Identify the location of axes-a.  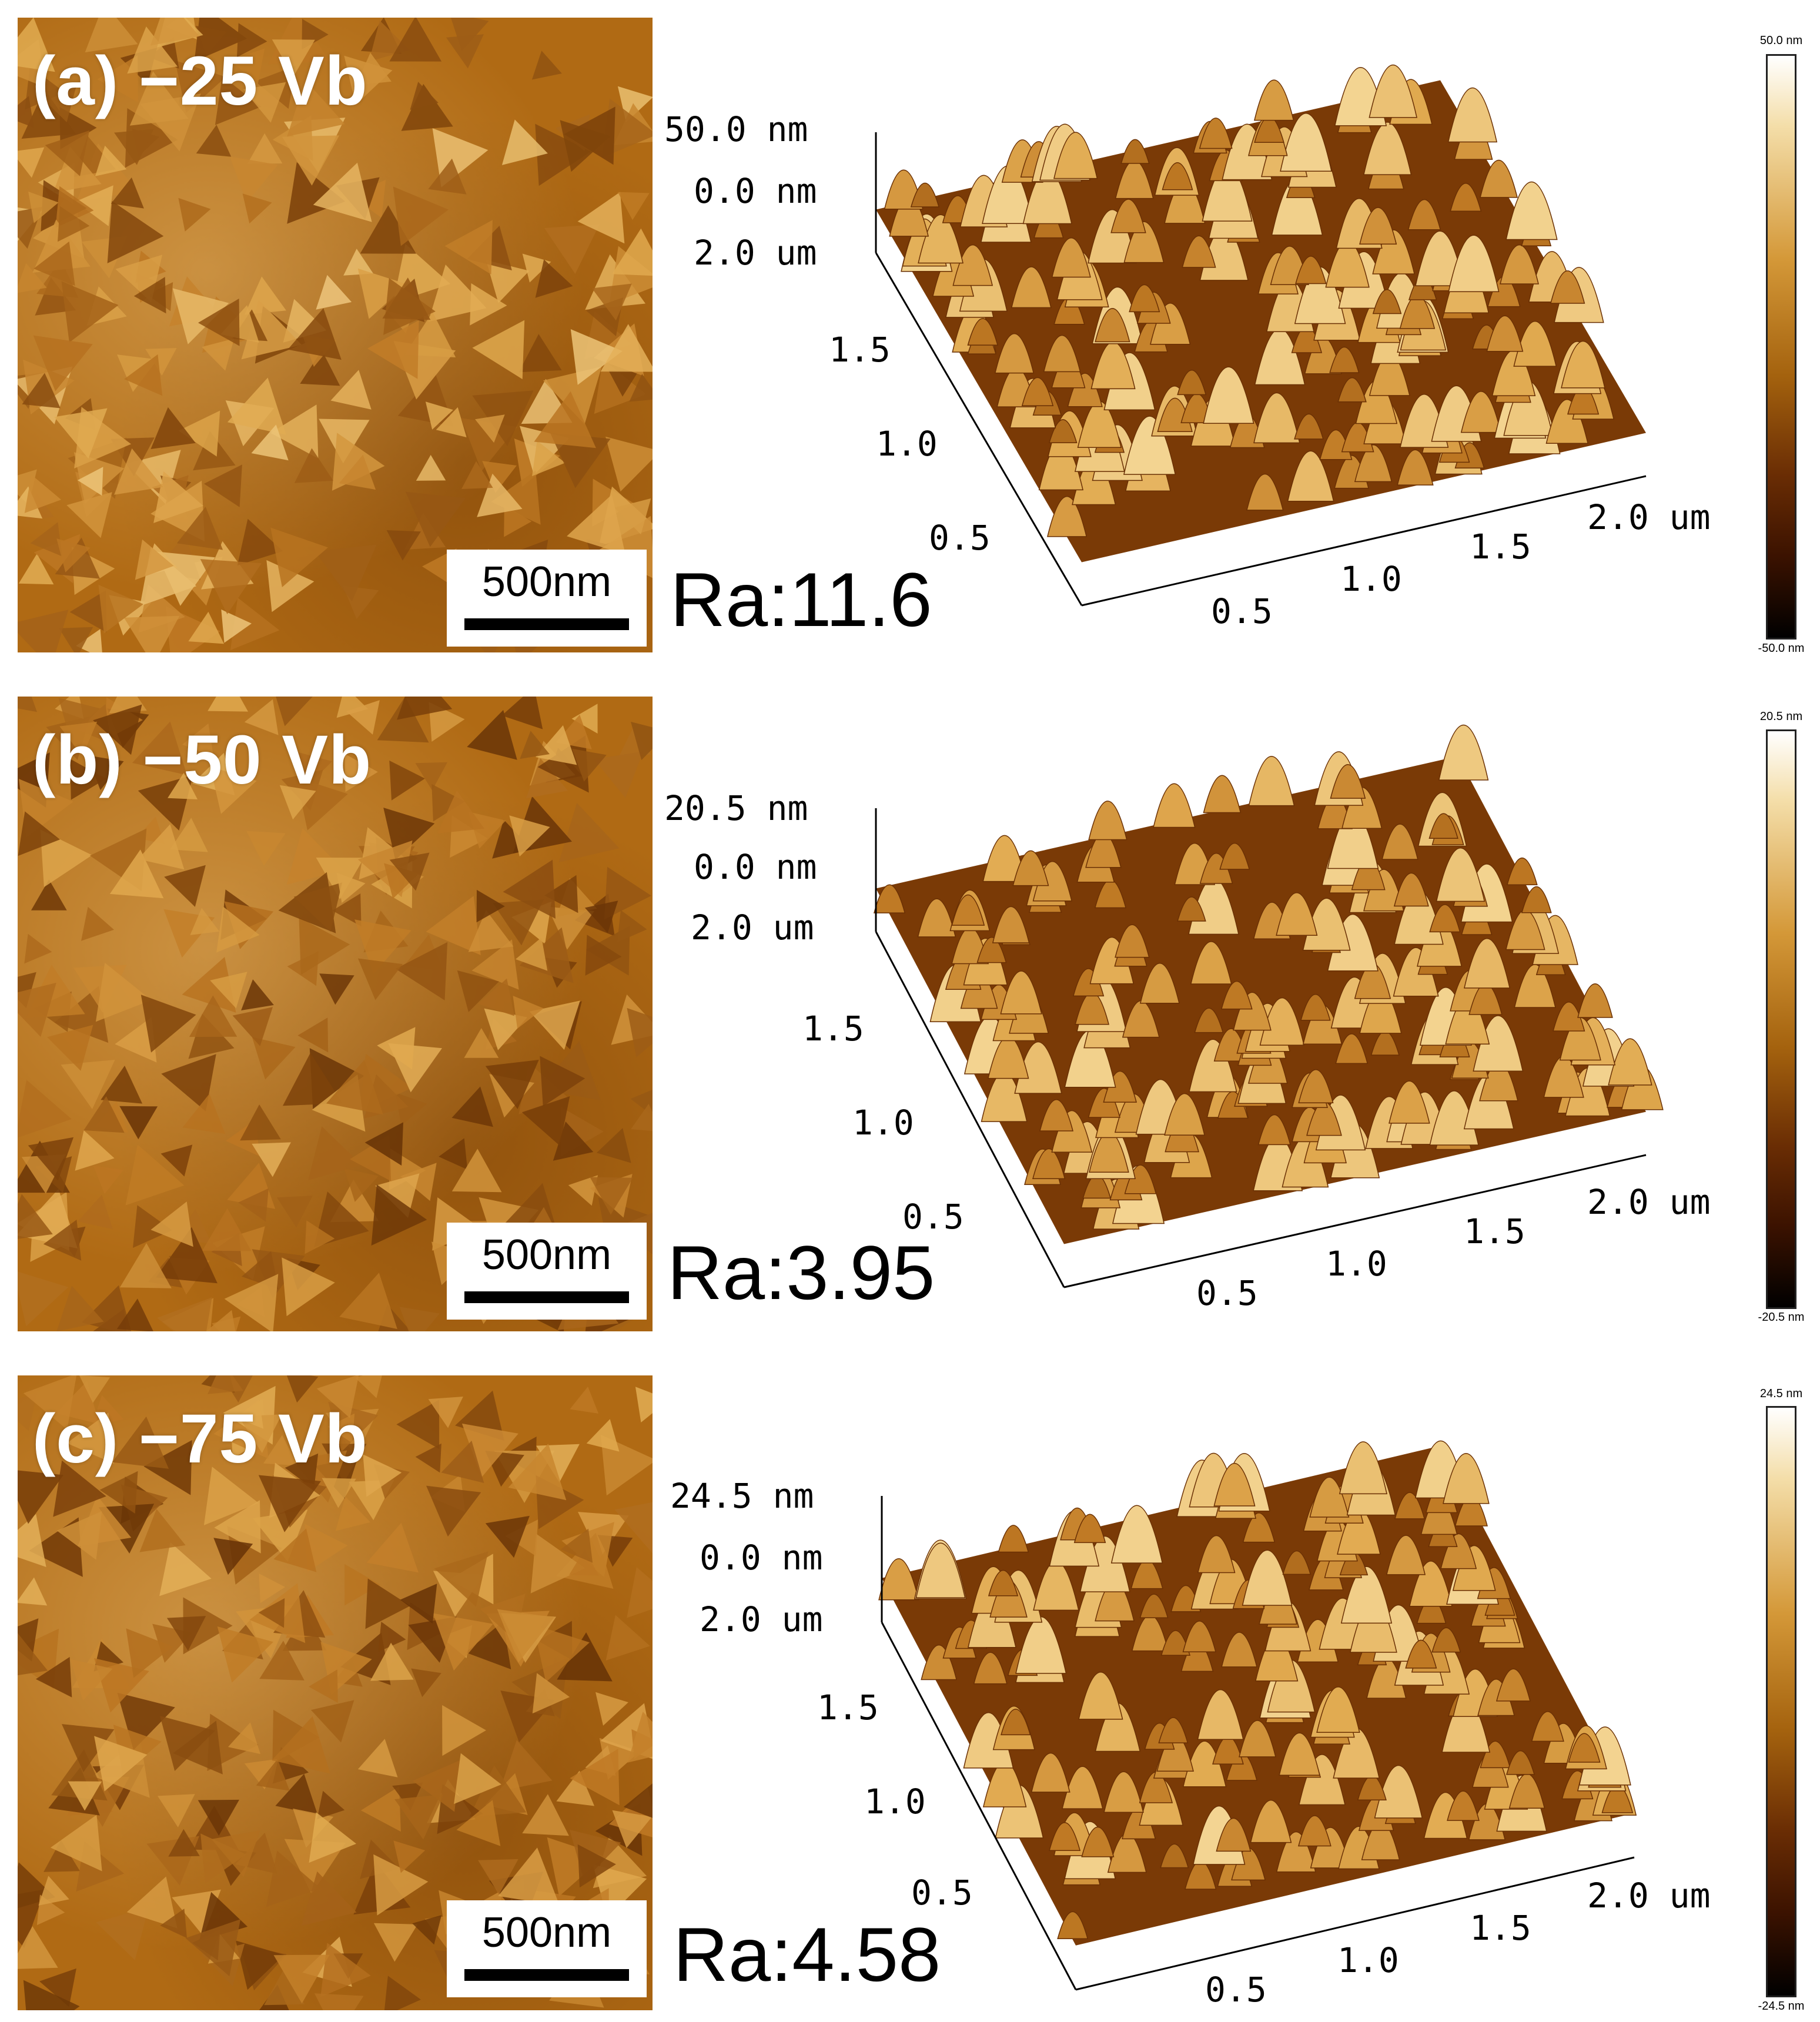
(1261, 369).